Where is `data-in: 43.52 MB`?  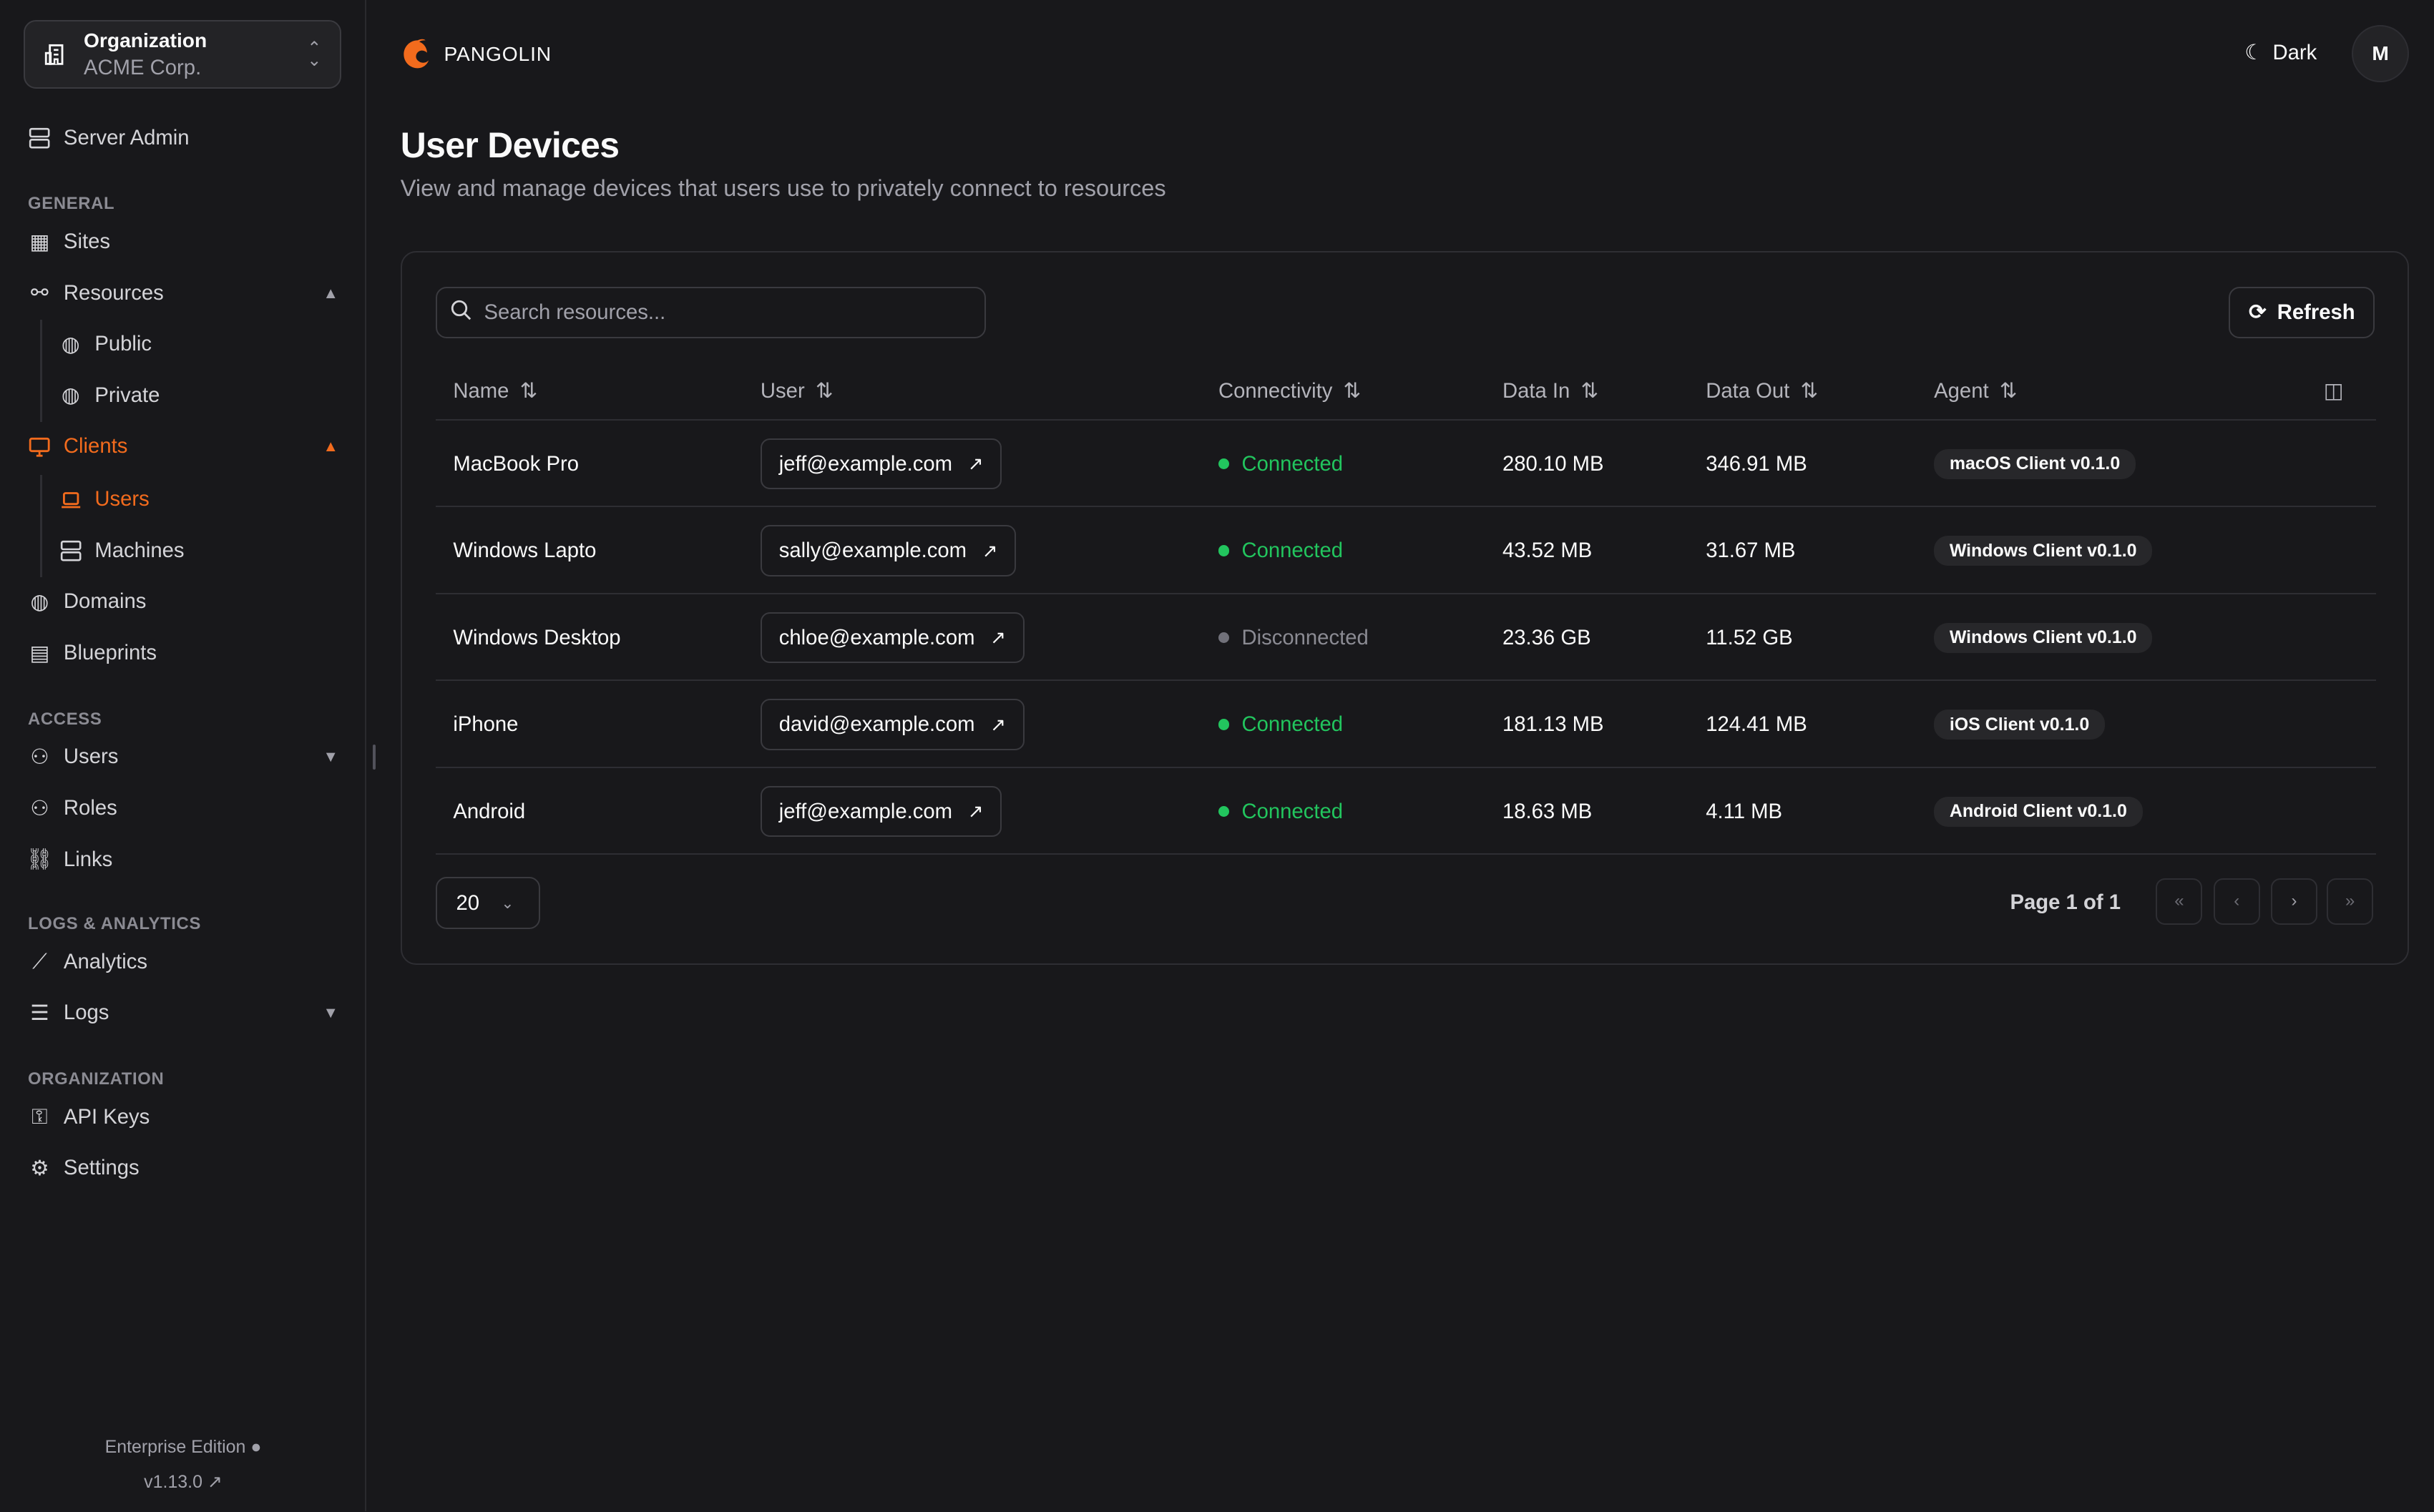
data-in: 43.52 MB is located at coordinates (1547, 551).